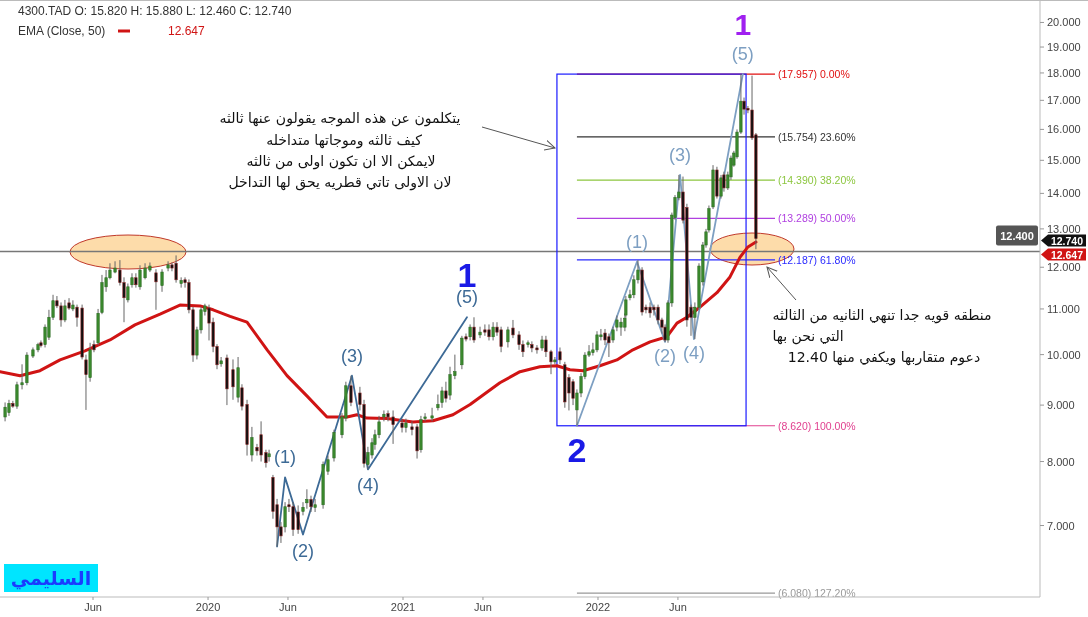 The image size is (1088, 617). Describe the element at coordinates (743, 24) in the screenshot. I see `wave-label: 1` at that location.